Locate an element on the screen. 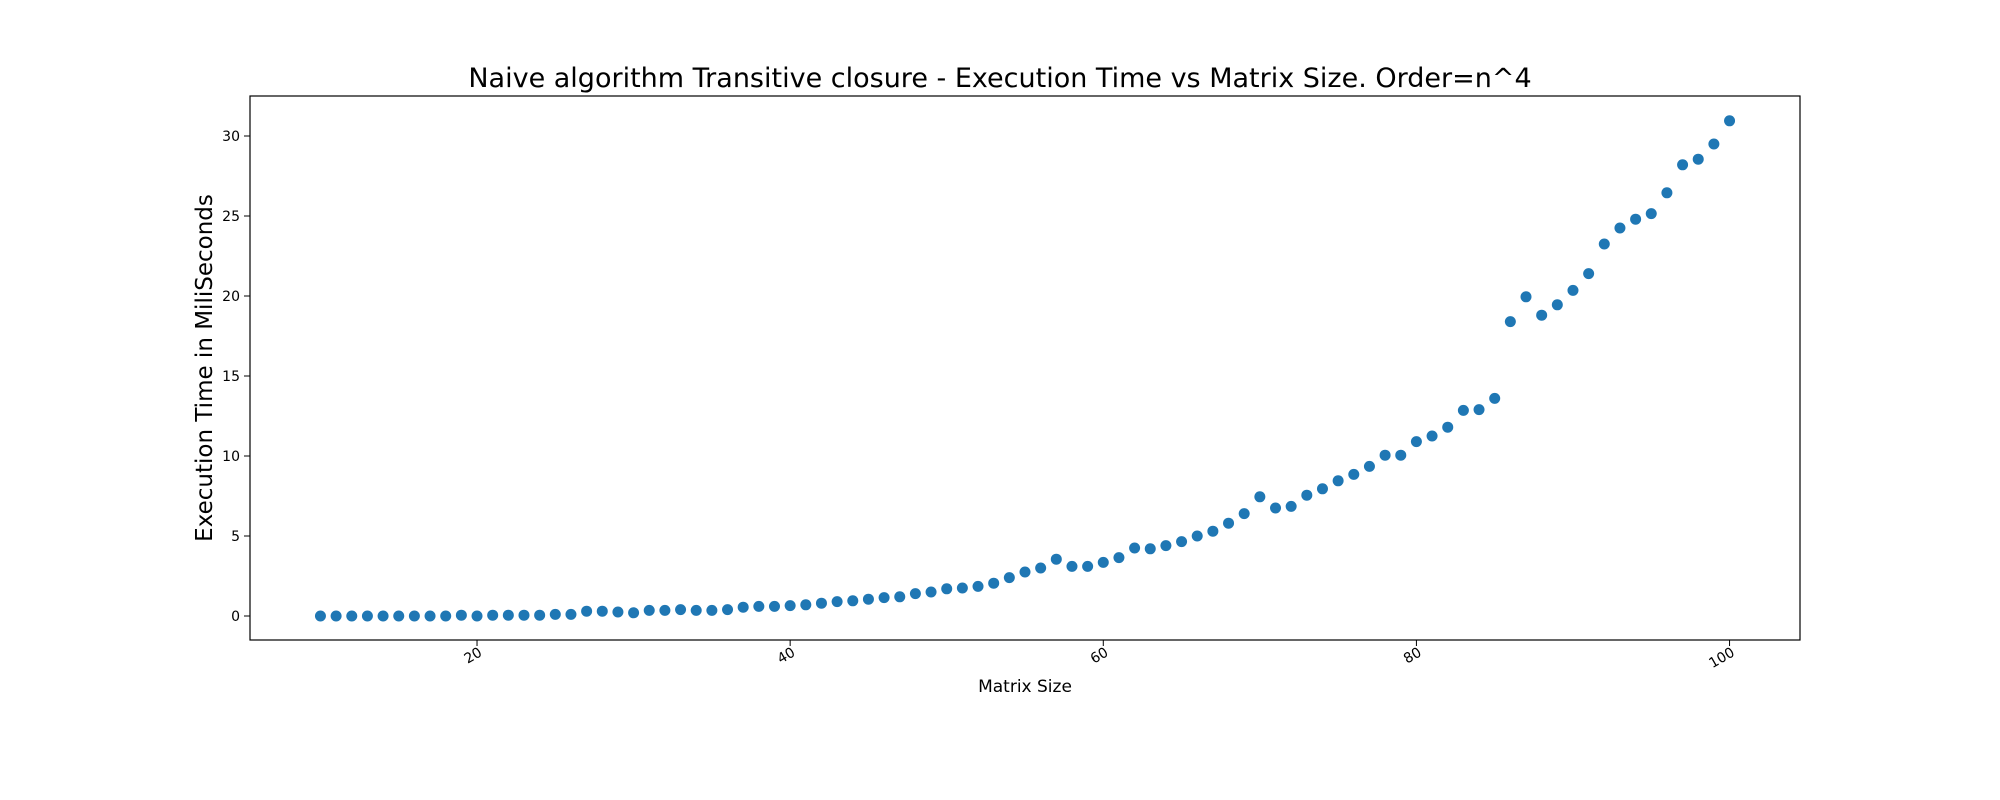 The width and height of the screenshot is (2000, 800). x-tick-label: 60 is located at coordinates (1099, 656).